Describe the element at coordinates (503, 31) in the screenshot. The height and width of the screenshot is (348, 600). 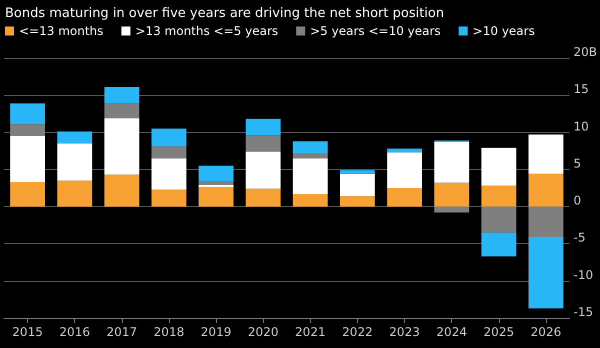
I see `legend-label: >10 years` at that location.